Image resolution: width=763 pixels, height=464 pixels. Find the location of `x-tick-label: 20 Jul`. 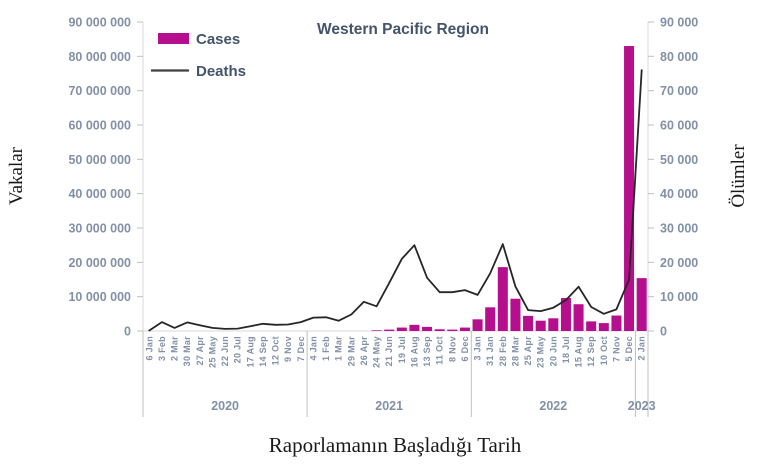

x-tick-label: 20 Jul is located at coordinates (238, 349).